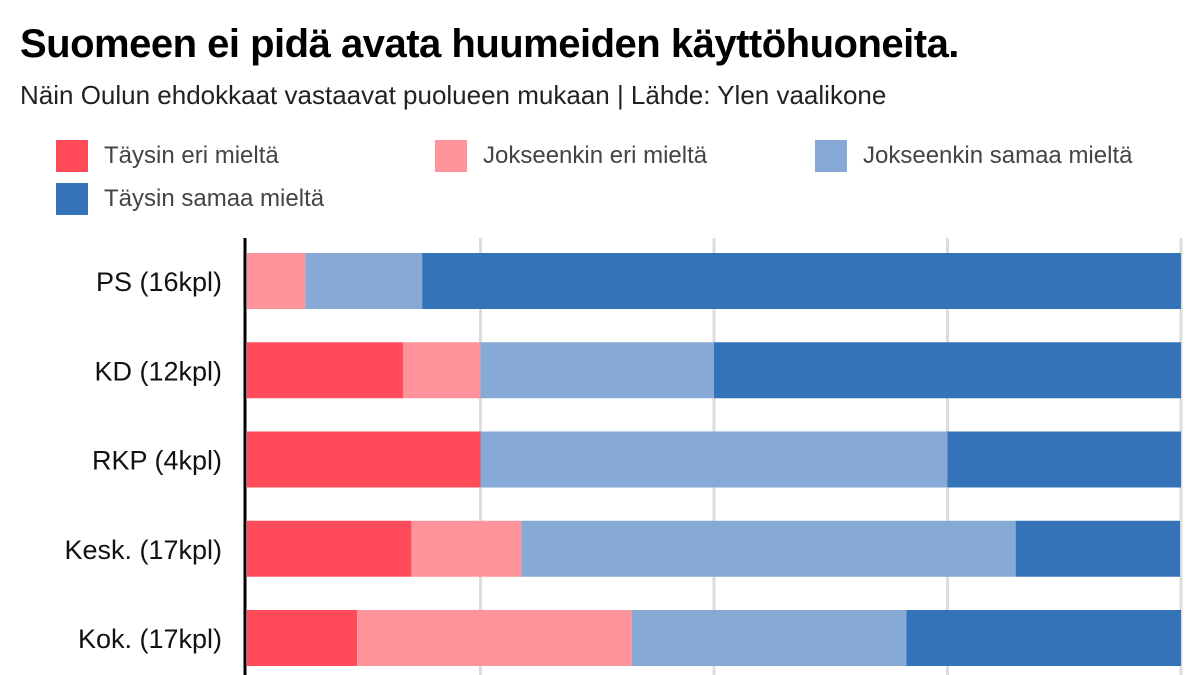  What do you see at coordinates (831, 156) in the screenshot?
I see `legend-swatch-jokseenkin-samaa` at bounding box center [831, 156].